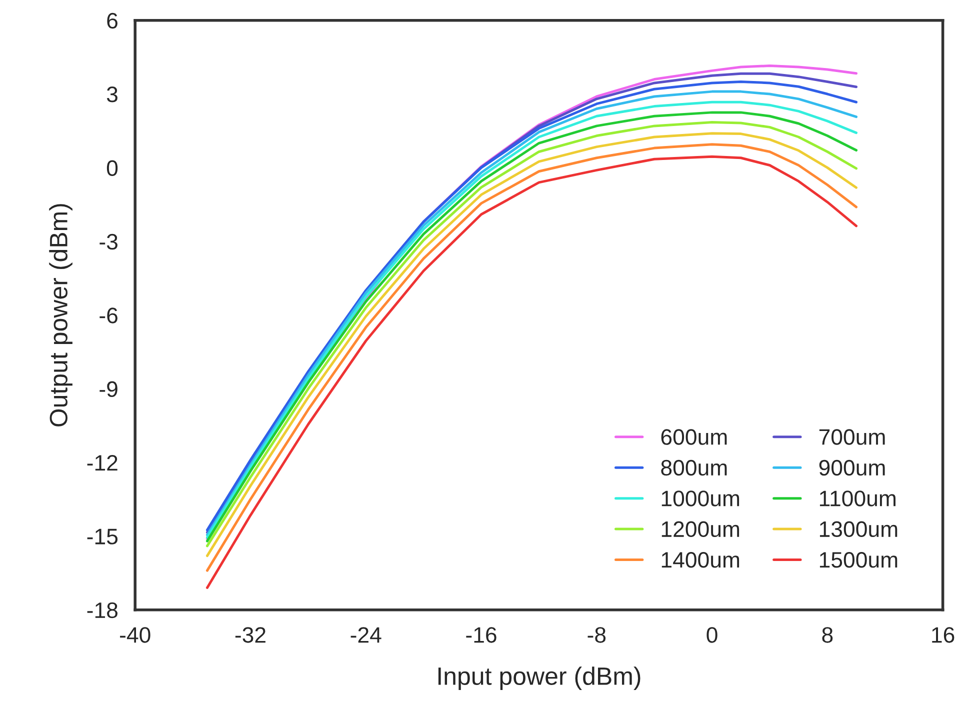 The width and height of the screenshot is (965, 726). Describe the element at coordinates (712, 635) in the screenshot. I see `x-tick-label: 0` at that location.